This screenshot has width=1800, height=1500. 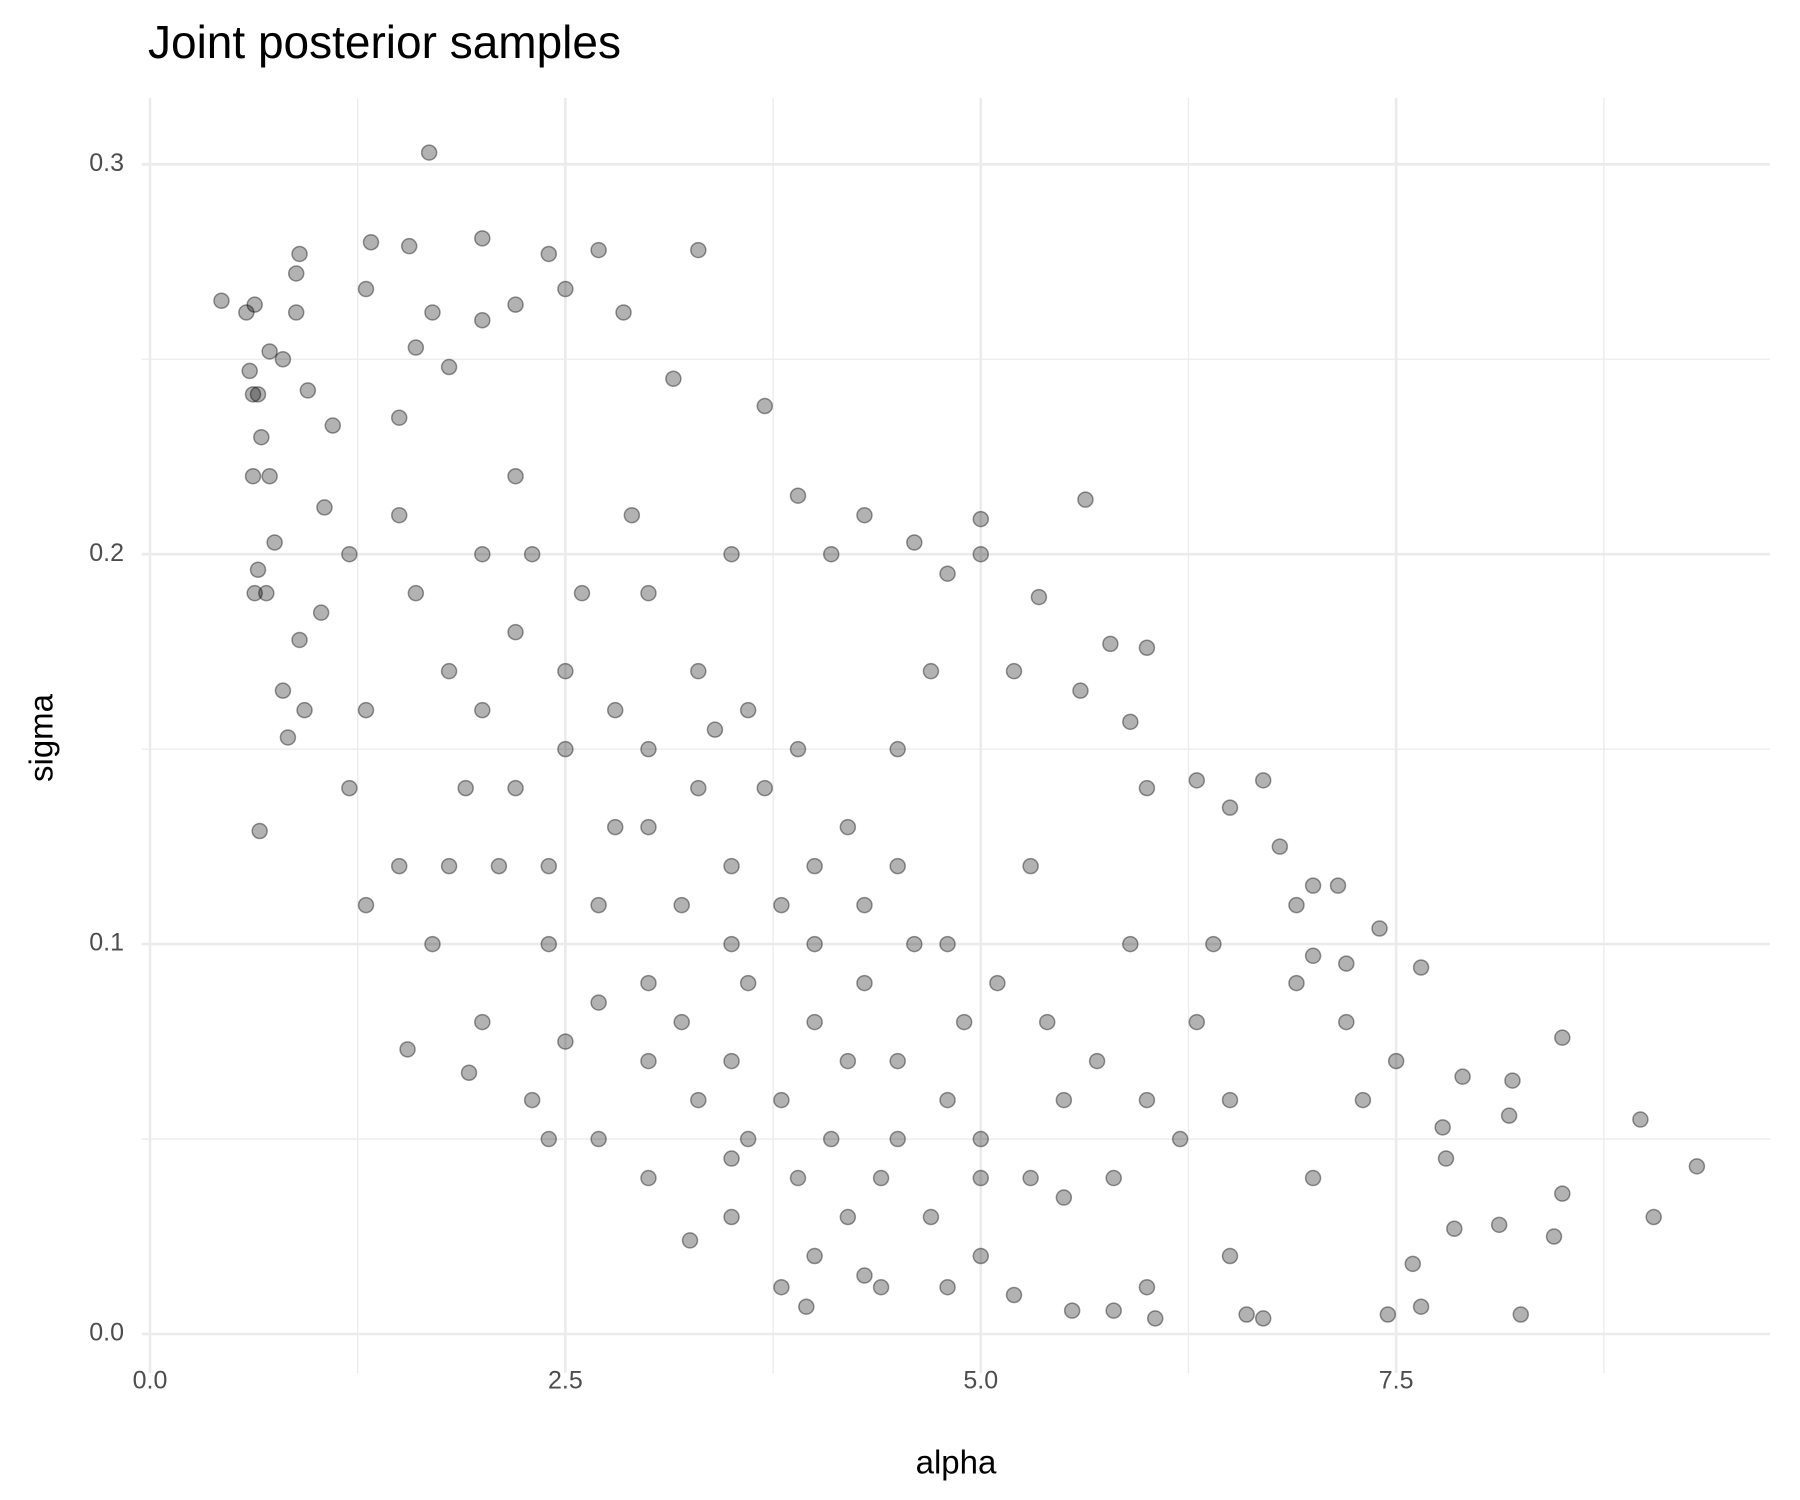 I want to click on y-axis-title: sigma, so click(x=41, y=737).